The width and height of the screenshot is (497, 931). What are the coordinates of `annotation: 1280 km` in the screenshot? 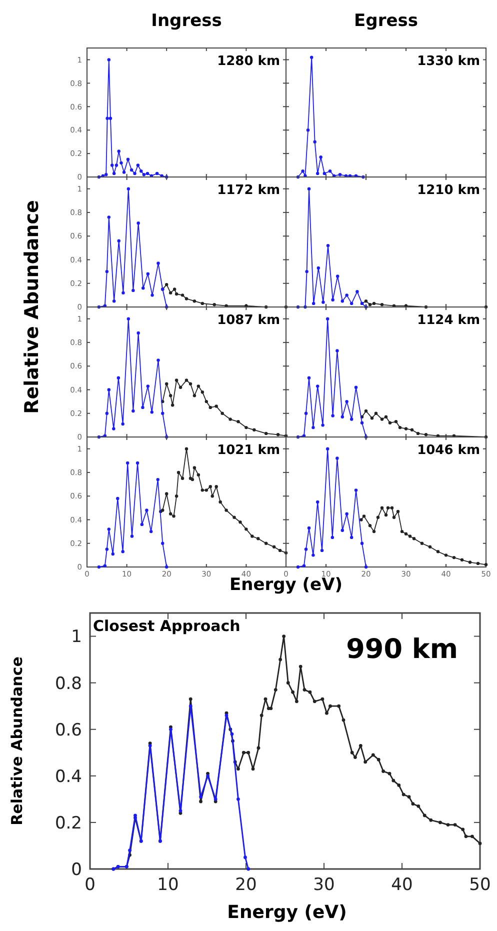 It's located at (248, 61).